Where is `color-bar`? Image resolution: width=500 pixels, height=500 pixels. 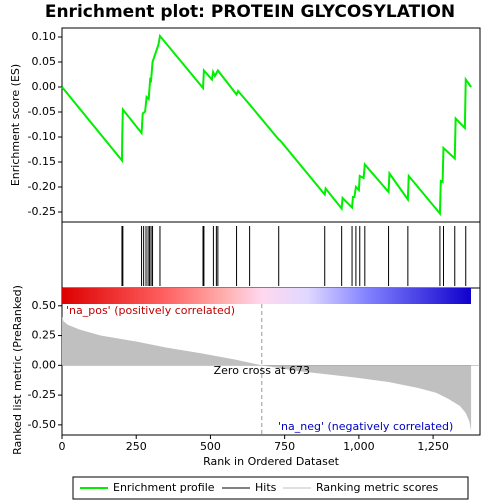
color-bar is located at coordinates (266, 296).